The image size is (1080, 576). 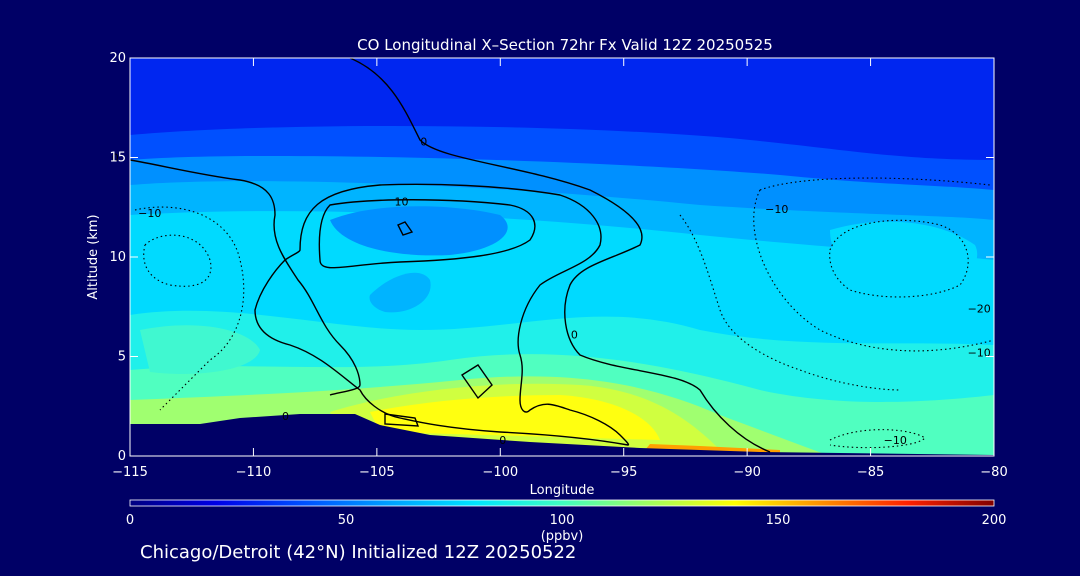 What do you see at coordinates (790, 302) in the screenshot?
I see `contour-dotted-central` at bounding box center [790, 302].